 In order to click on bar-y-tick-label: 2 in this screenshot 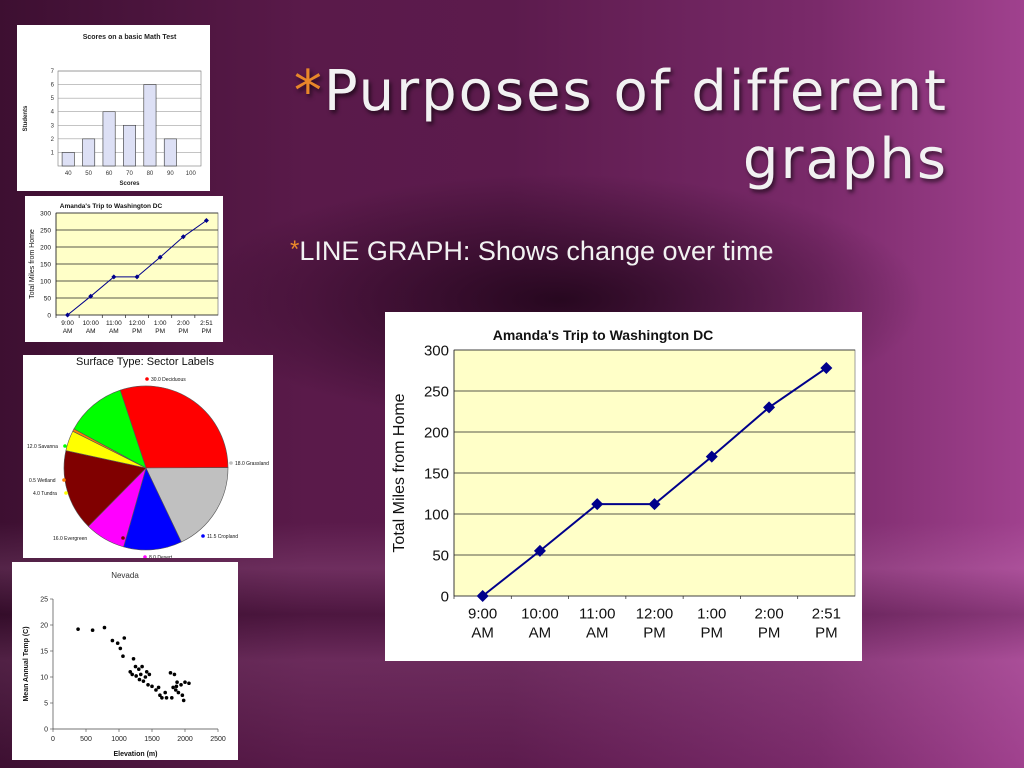, I will do `click(53, 140)`.